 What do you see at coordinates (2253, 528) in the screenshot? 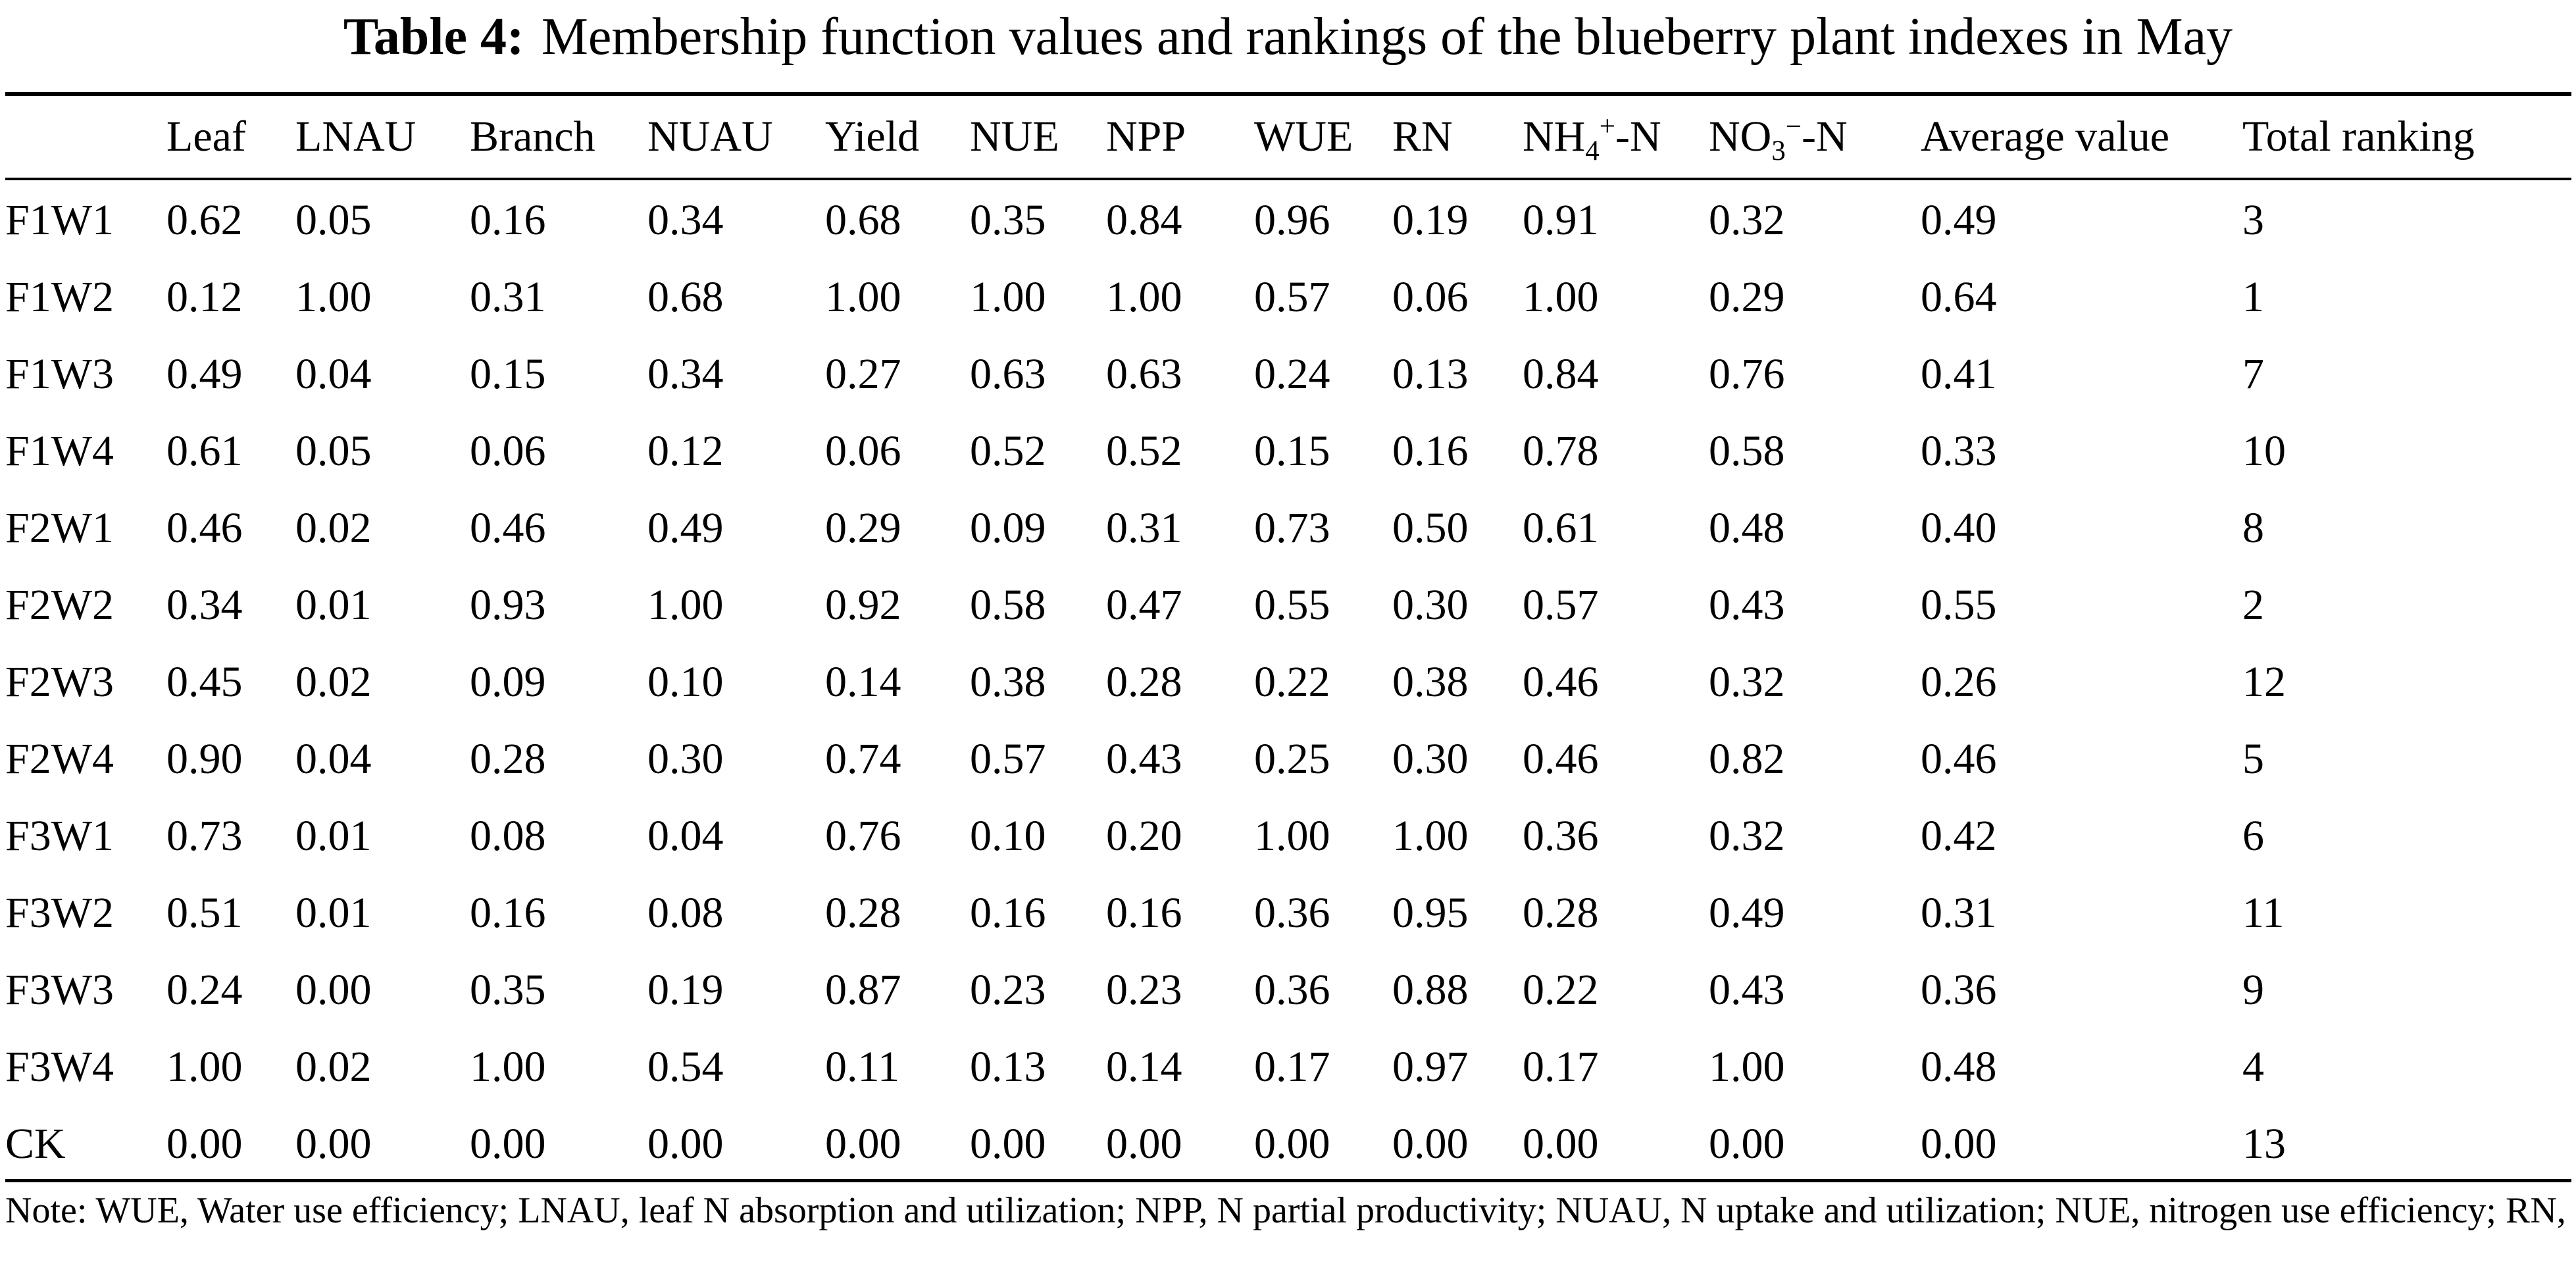
I see `table-cell: 8` at bounding box center [2253, 528].